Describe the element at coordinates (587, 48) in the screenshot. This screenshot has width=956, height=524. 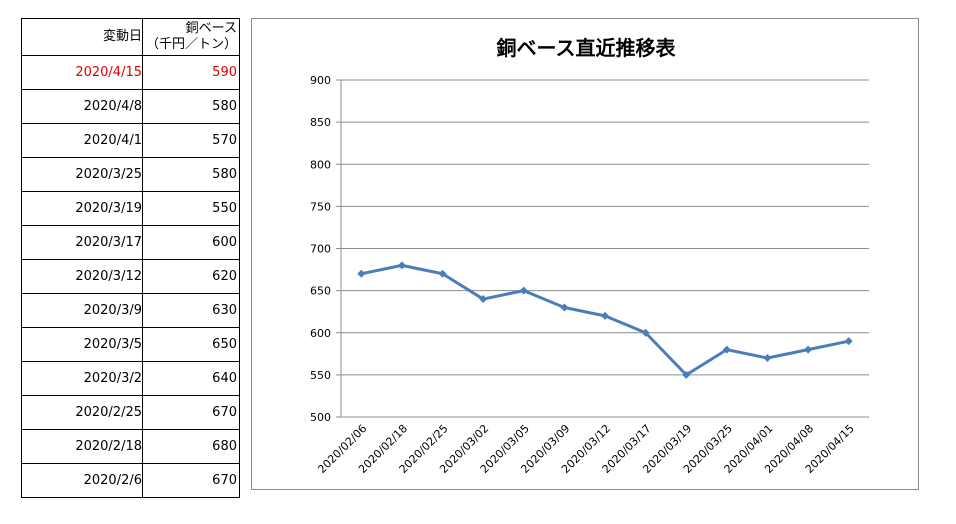
I see `chart-title: 銅ベース直近推移表` at that location.